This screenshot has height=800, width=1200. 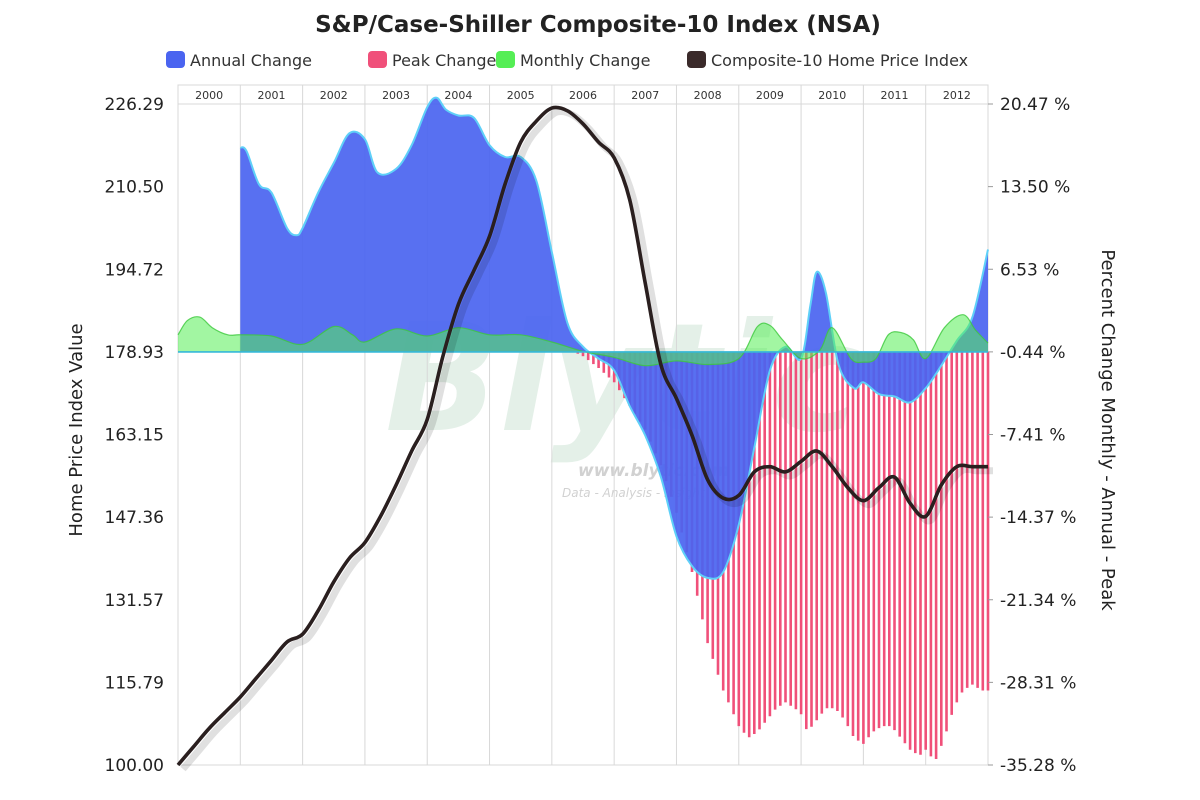 I want to click on year-label: 2009, so click(x=770, y=95).